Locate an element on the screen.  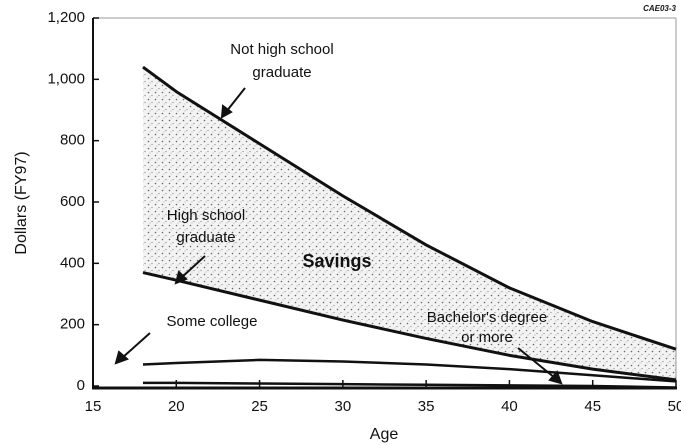
annotation: Savings is located at coordinates (336, 261).